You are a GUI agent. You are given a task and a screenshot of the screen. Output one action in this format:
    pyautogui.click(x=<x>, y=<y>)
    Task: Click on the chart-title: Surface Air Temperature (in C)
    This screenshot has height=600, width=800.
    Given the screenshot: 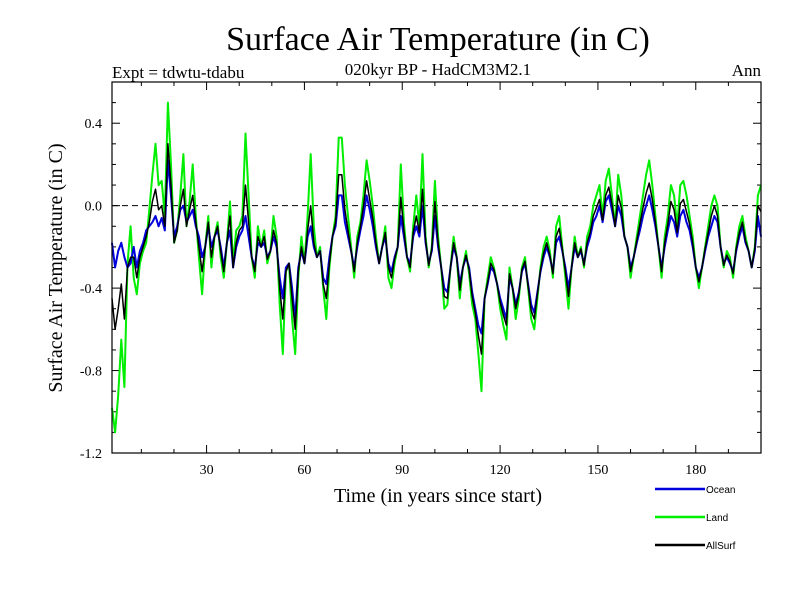 What is the action you would take?
    pyautogui.click(x=438, y=39)
    